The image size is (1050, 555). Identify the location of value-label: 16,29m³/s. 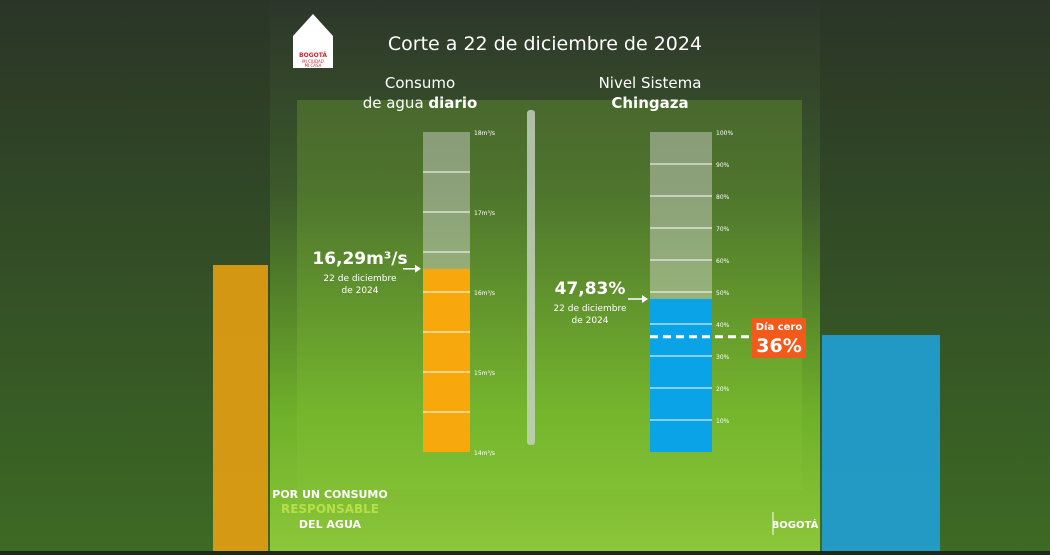
(359, 259).